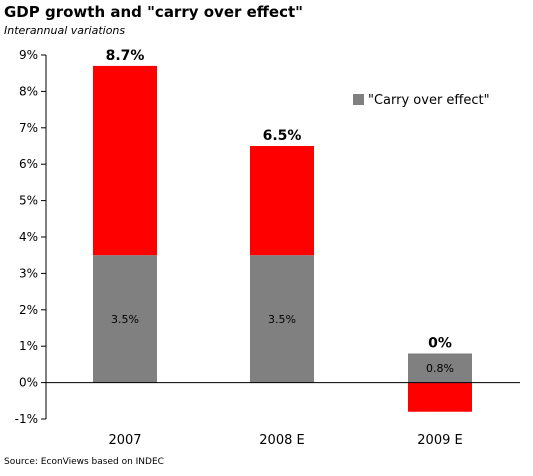 This screenshot has width=533, height=476. I want to click on total-label: 0%, so click(440, 343).